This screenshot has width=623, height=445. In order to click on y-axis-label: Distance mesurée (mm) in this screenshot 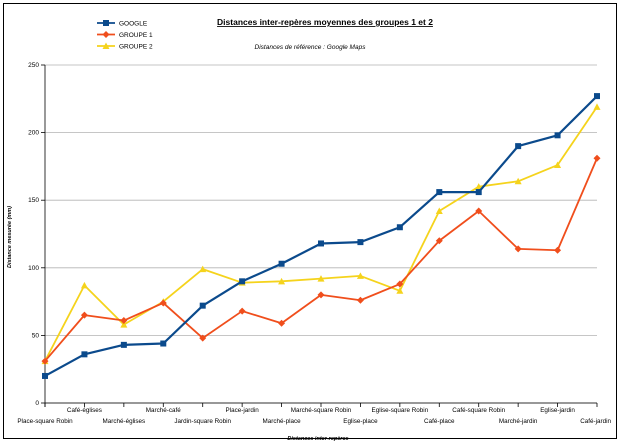, I will do `click(10, 237)`.